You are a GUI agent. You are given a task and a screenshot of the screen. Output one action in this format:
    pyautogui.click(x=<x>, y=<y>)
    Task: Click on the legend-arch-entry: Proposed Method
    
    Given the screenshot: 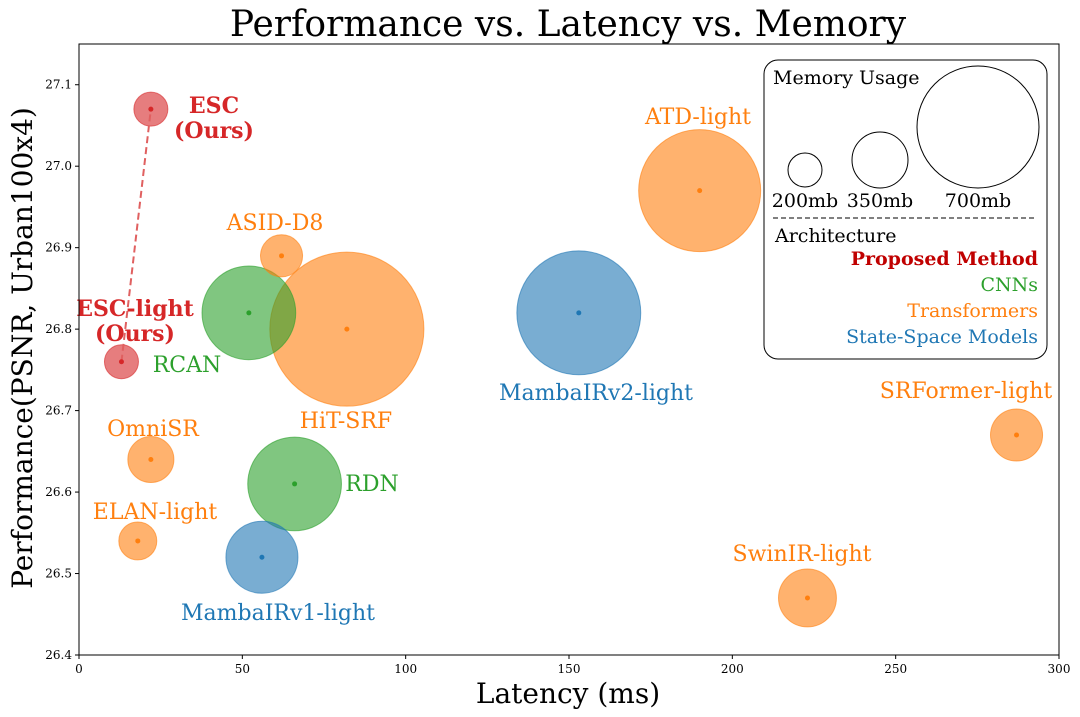 What is the action you would take?
    pyautogui.click(x=944, y=259)
    